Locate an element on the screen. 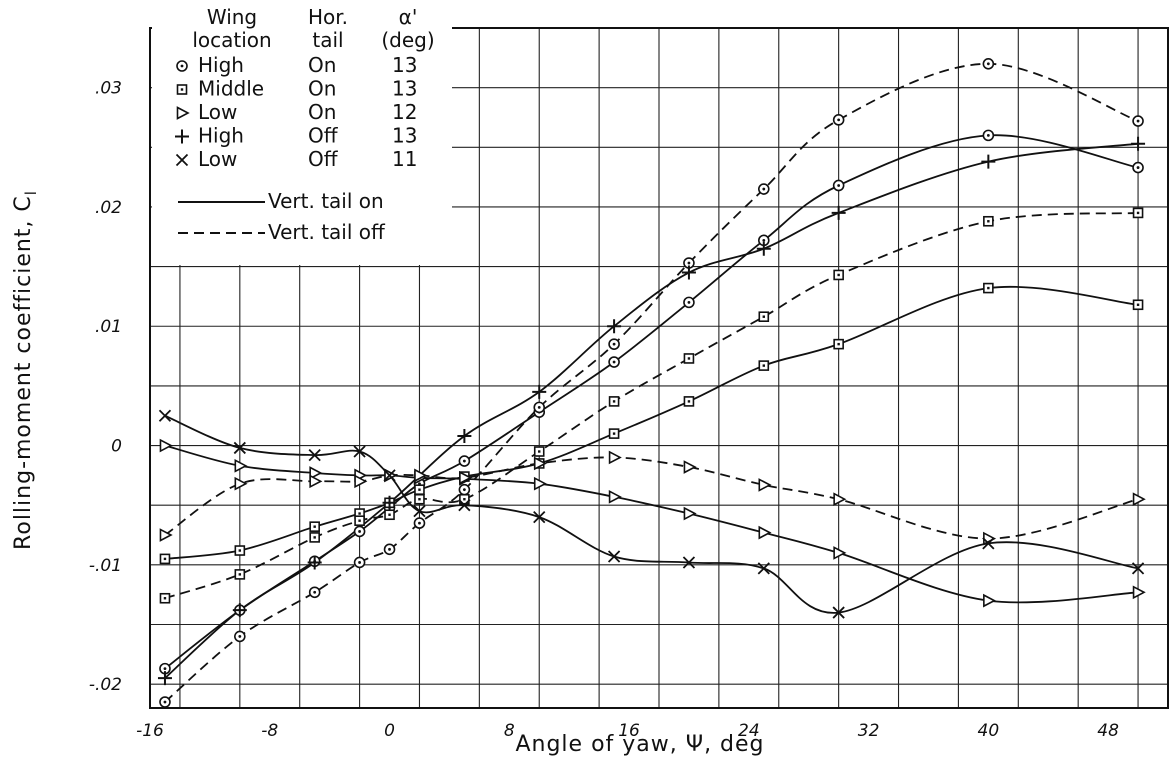  x-tick-label: 16 is located at coordinates (629, 731).